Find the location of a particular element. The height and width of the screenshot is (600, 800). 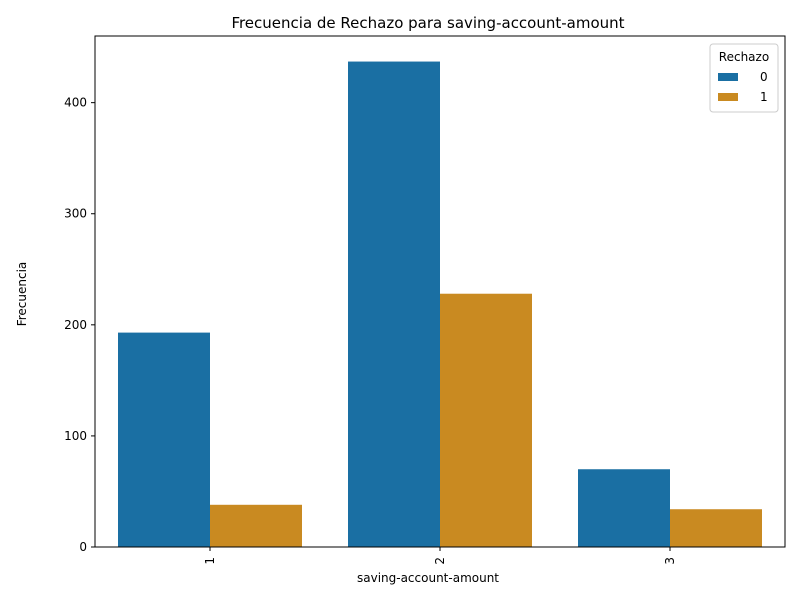

x-axis-label: saving-account-amount is located at coordinates (428, 578).